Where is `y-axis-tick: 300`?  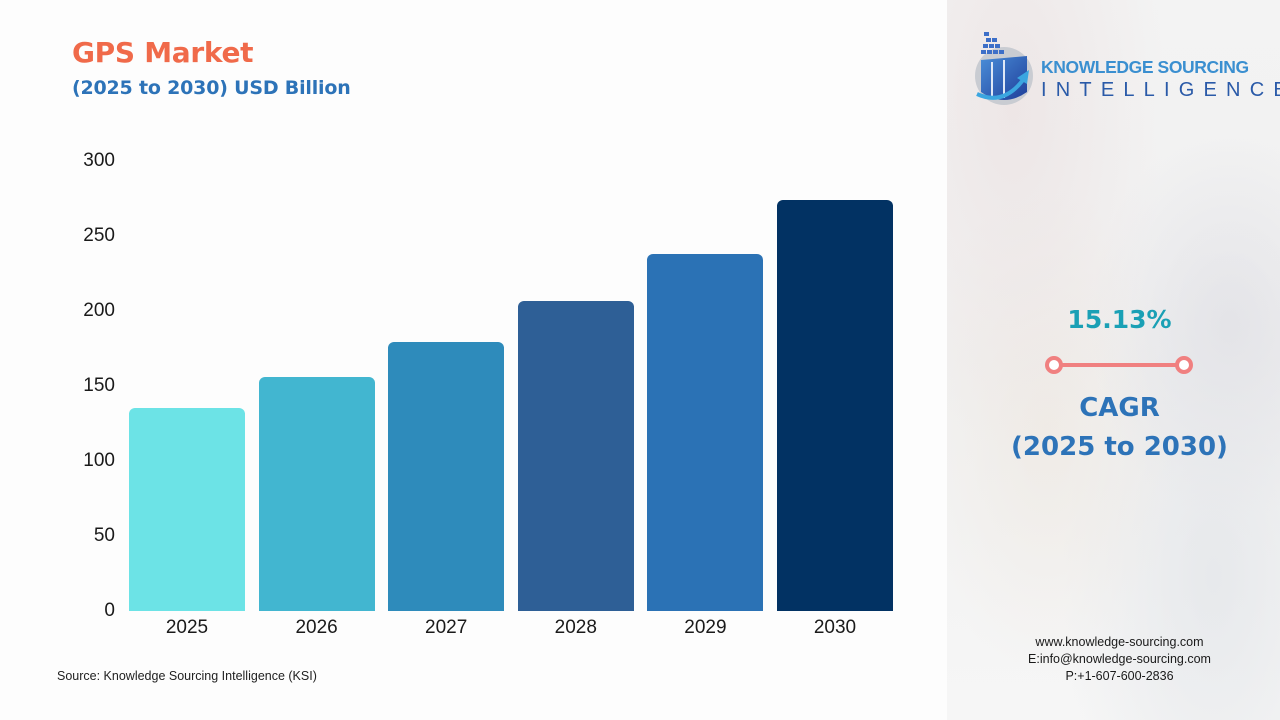 y-axis-tick: 300 is located at coordinates (99, 160).